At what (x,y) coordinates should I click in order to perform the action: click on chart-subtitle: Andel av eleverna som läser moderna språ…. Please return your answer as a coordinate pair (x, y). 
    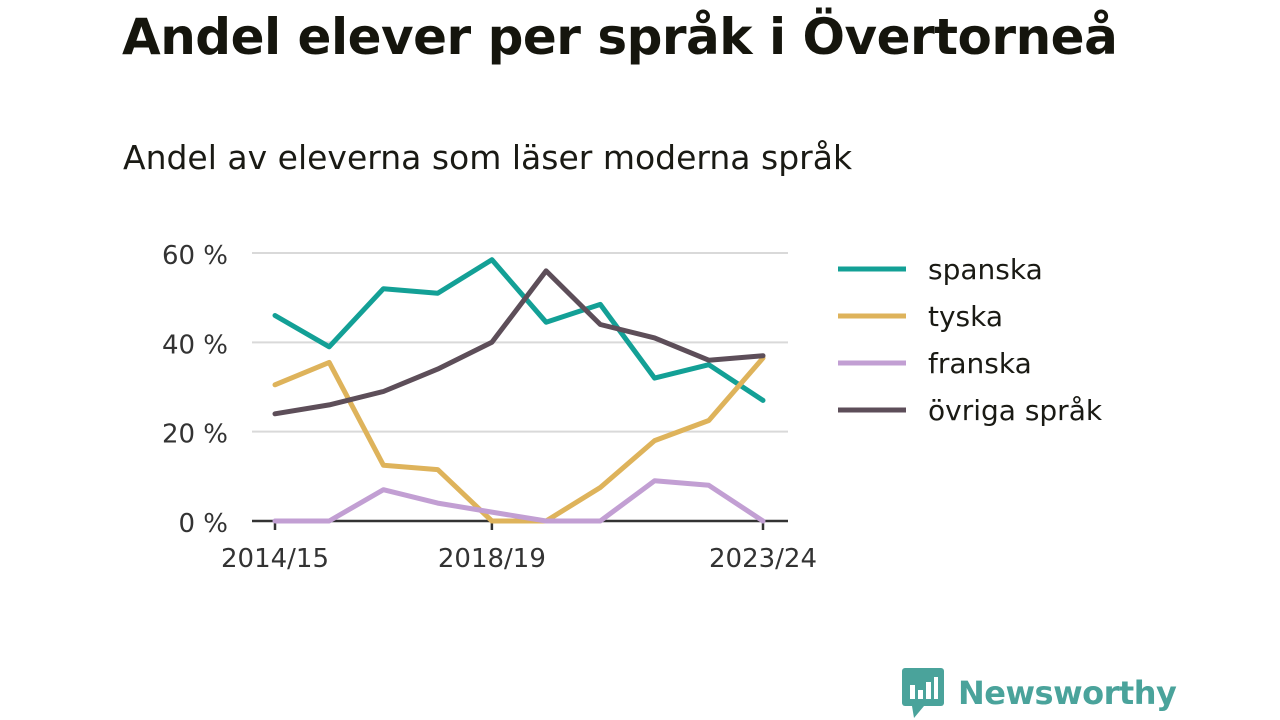
    Looking at the image, I should click on (488, 157).